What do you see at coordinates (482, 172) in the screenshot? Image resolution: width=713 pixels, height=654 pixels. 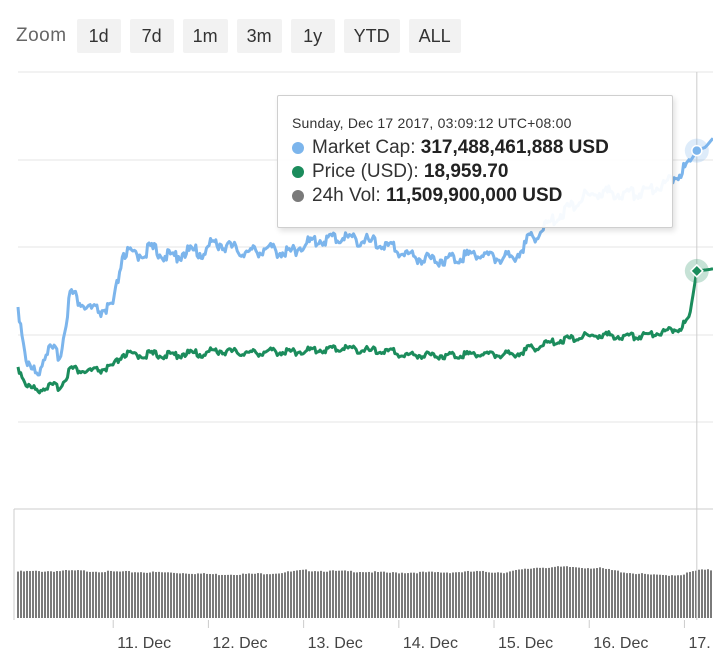 I see `tooltip-row-price: Price (USD): 18,959.70` at bounding box center [482, 172].